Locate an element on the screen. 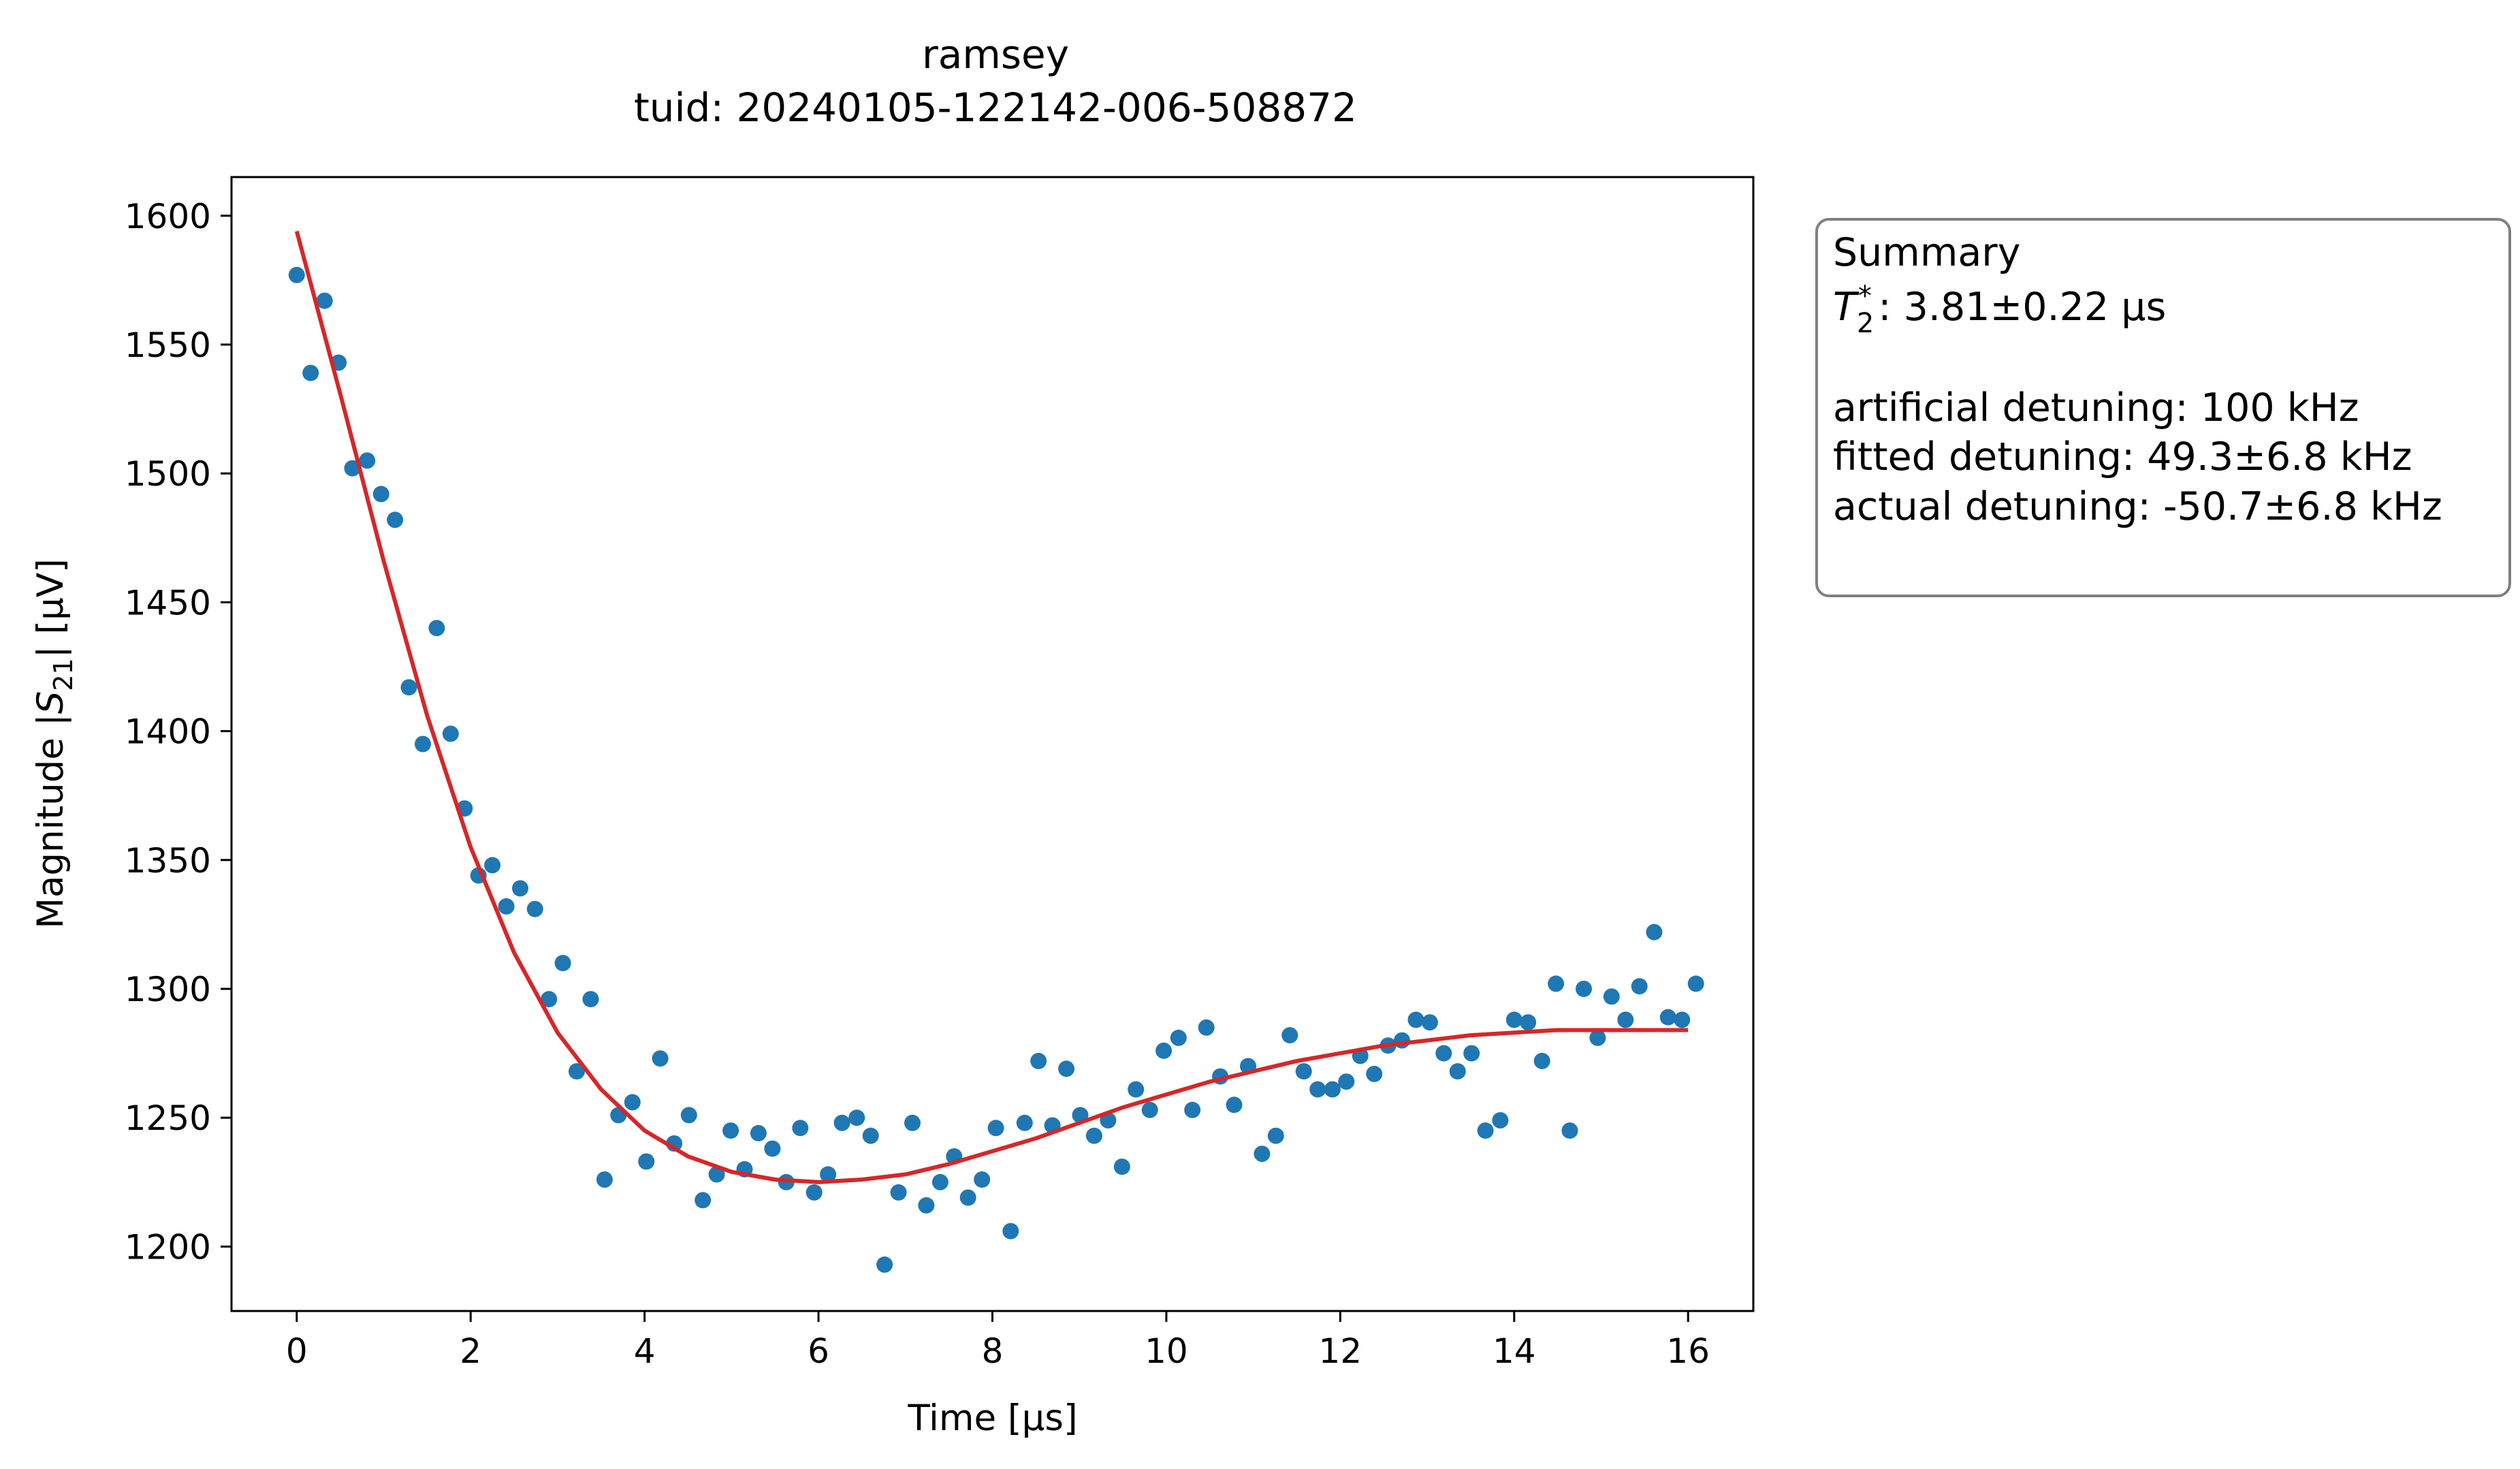  t2-subscript: 2 is located at coordinates (1865, 323).